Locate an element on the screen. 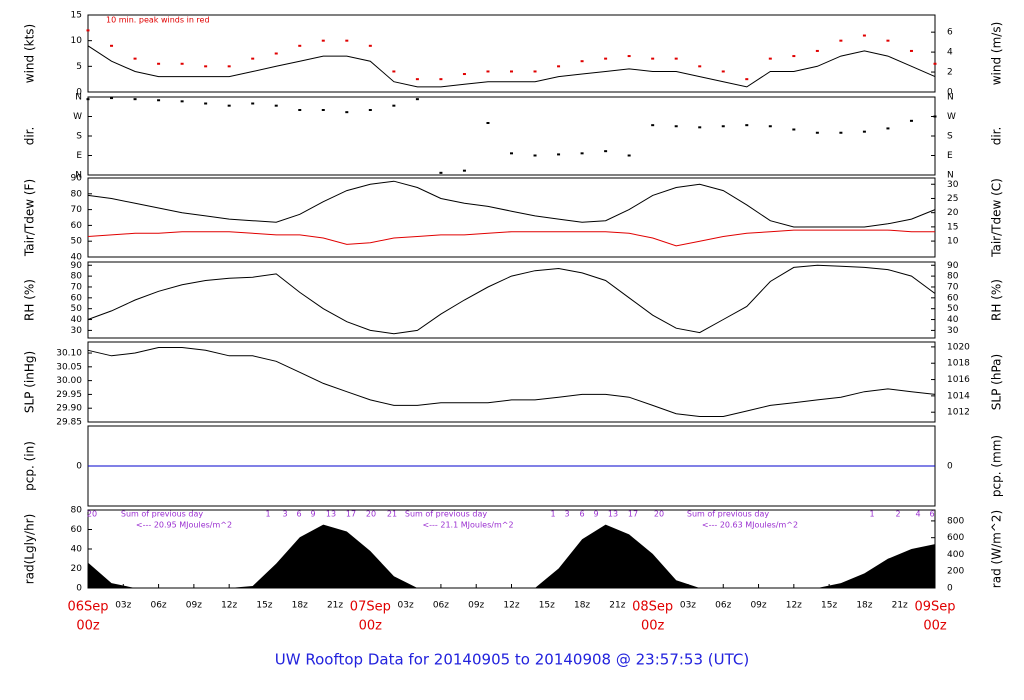  y-tick-label: 20 is located at coordinates (77, 569).